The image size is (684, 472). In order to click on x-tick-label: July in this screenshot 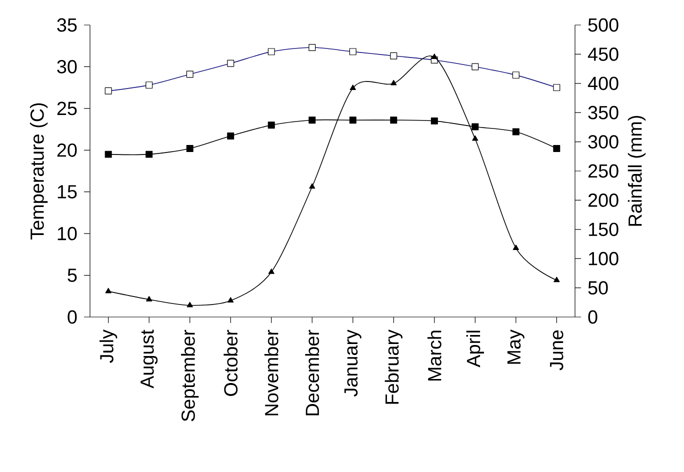, I will do `click(109, 346)`.